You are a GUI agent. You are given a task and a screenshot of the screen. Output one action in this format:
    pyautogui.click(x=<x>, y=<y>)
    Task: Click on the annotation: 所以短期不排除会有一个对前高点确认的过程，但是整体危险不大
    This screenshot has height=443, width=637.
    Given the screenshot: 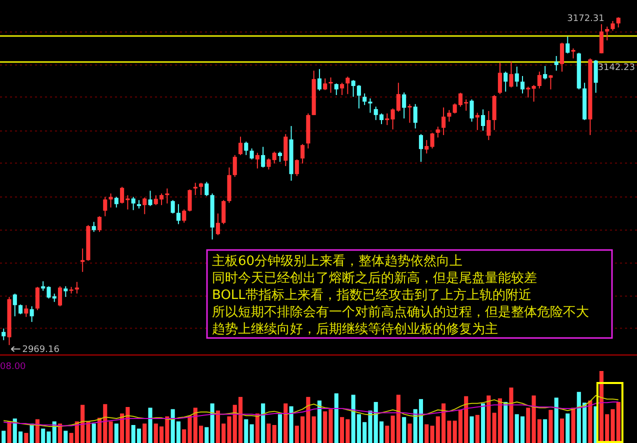 What is the action you would take?
    pyautogui.click(x=400, y=312)
    